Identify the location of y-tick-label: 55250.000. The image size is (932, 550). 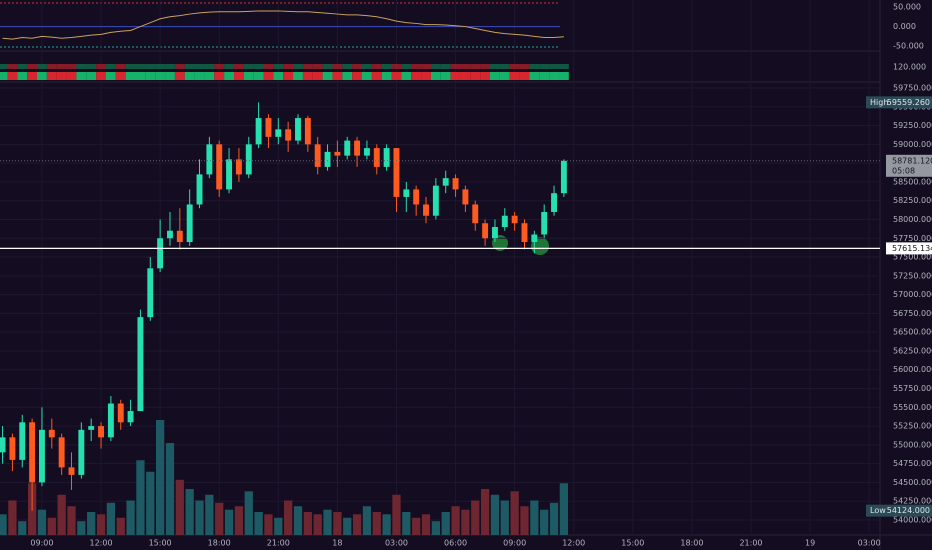
(912, 426).